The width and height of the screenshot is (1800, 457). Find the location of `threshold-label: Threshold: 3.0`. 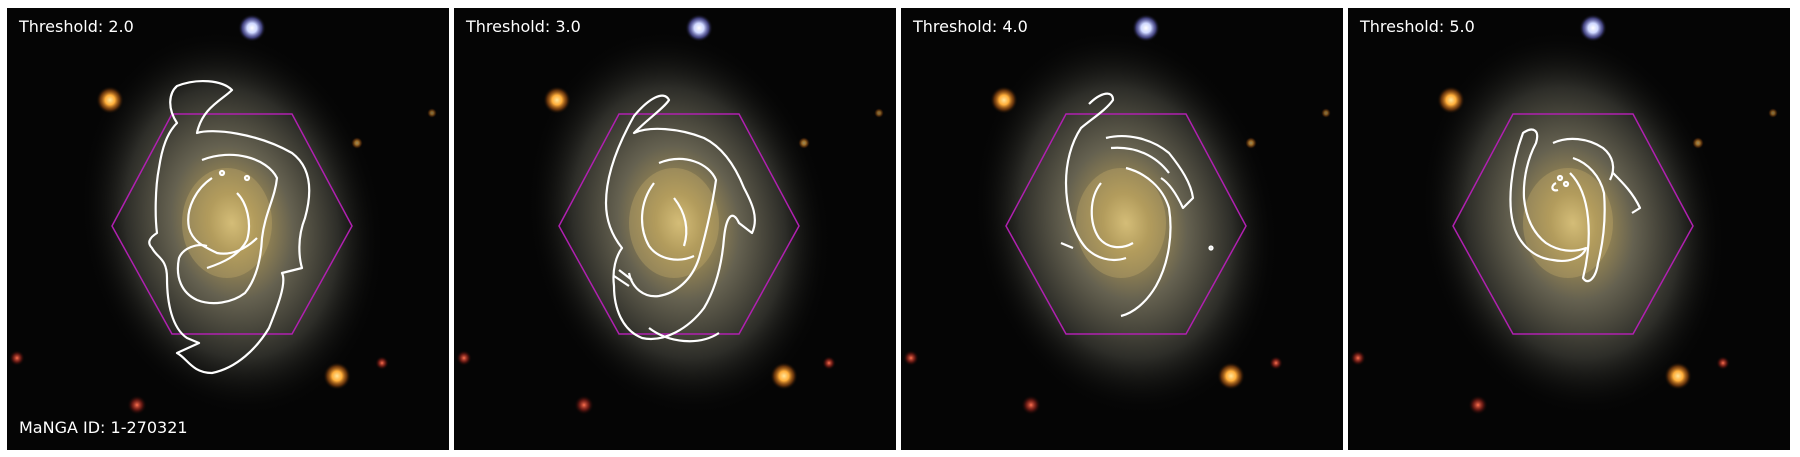

threshold-label: Threshold: 3.0 is located at coordinates (523, 26).